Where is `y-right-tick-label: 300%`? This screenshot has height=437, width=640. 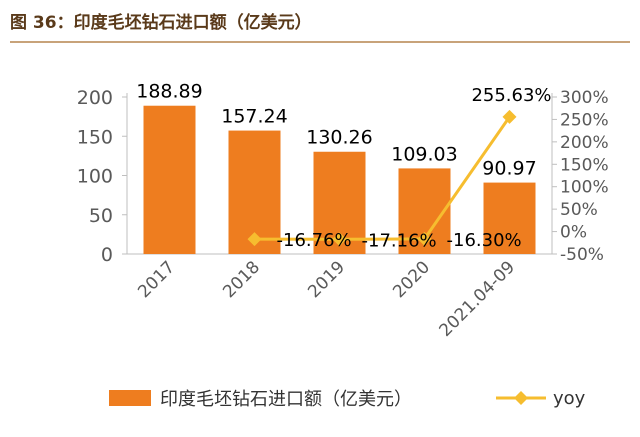
y-right-tick-label: 300% is located at coordinates (584, 98).